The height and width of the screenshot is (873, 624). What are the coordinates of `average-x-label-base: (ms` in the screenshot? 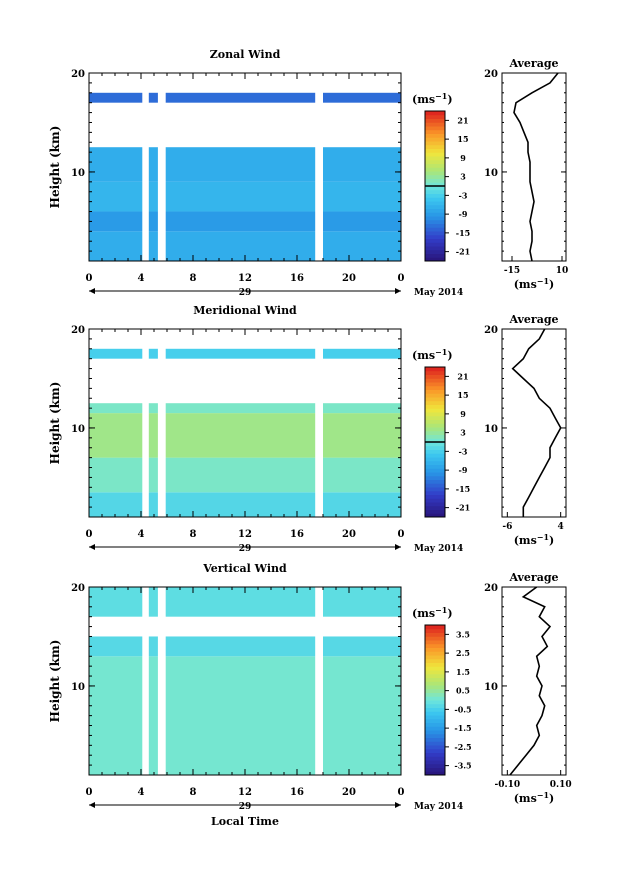 It's located at (525, 540).